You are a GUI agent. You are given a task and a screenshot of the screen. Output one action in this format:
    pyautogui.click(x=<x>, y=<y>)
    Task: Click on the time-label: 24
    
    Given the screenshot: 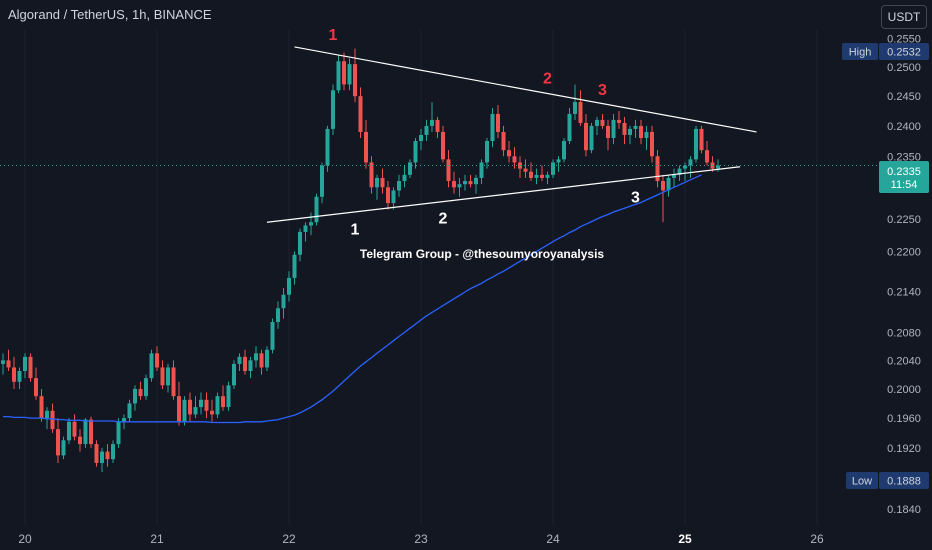 What is the action you would take?
    pyautogui.click(x=553, y=539)
    